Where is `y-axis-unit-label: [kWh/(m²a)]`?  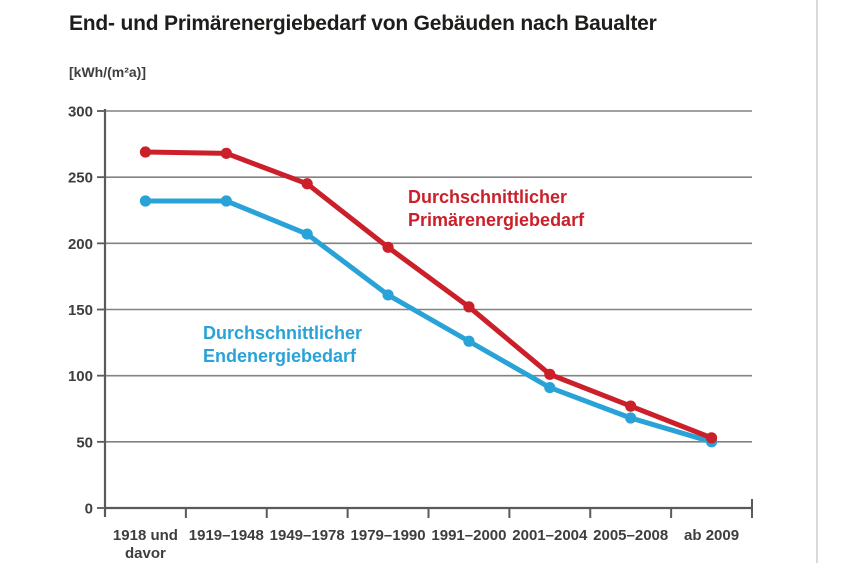 y-axis-unit-label: [kWh/(m²a)] is located at coordinates (107, 72).